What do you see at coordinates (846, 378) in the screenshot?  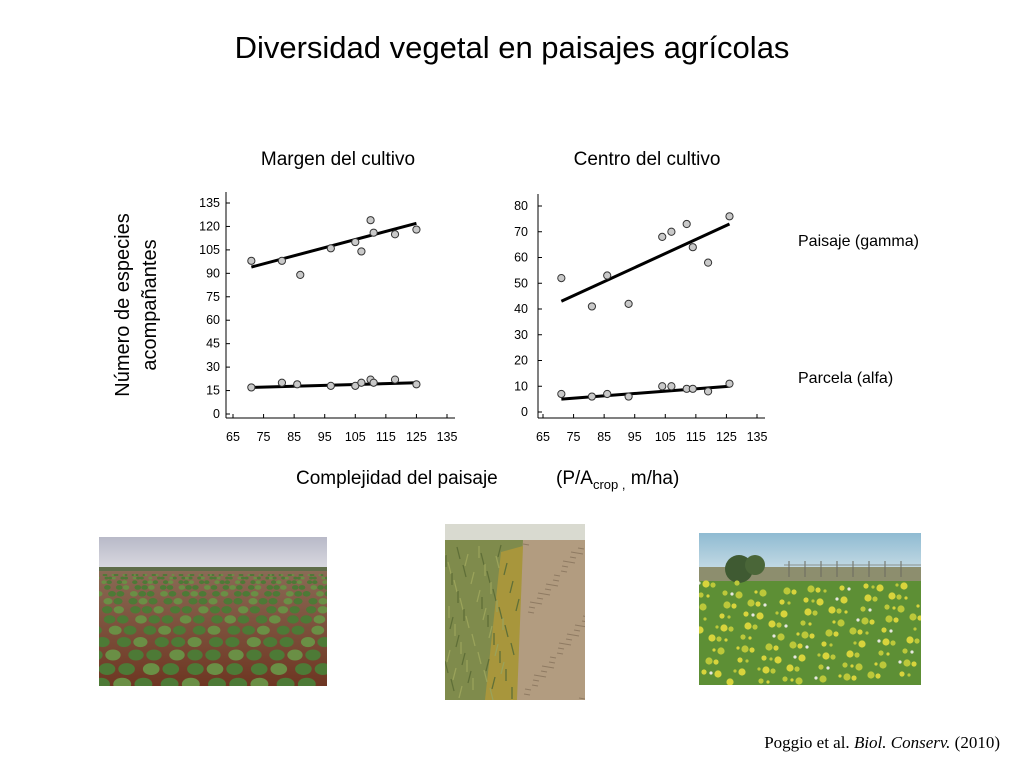 I see `alpha-series-label: Parcela (alfa)` at bounding box center [846, 378].